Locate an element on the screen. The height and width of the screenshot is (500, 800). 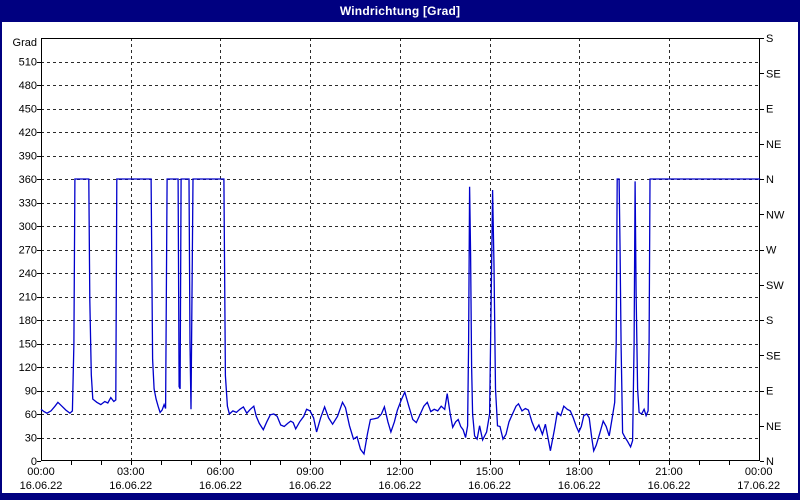
y-left-label: 480 is located at coordinates (28, 86).